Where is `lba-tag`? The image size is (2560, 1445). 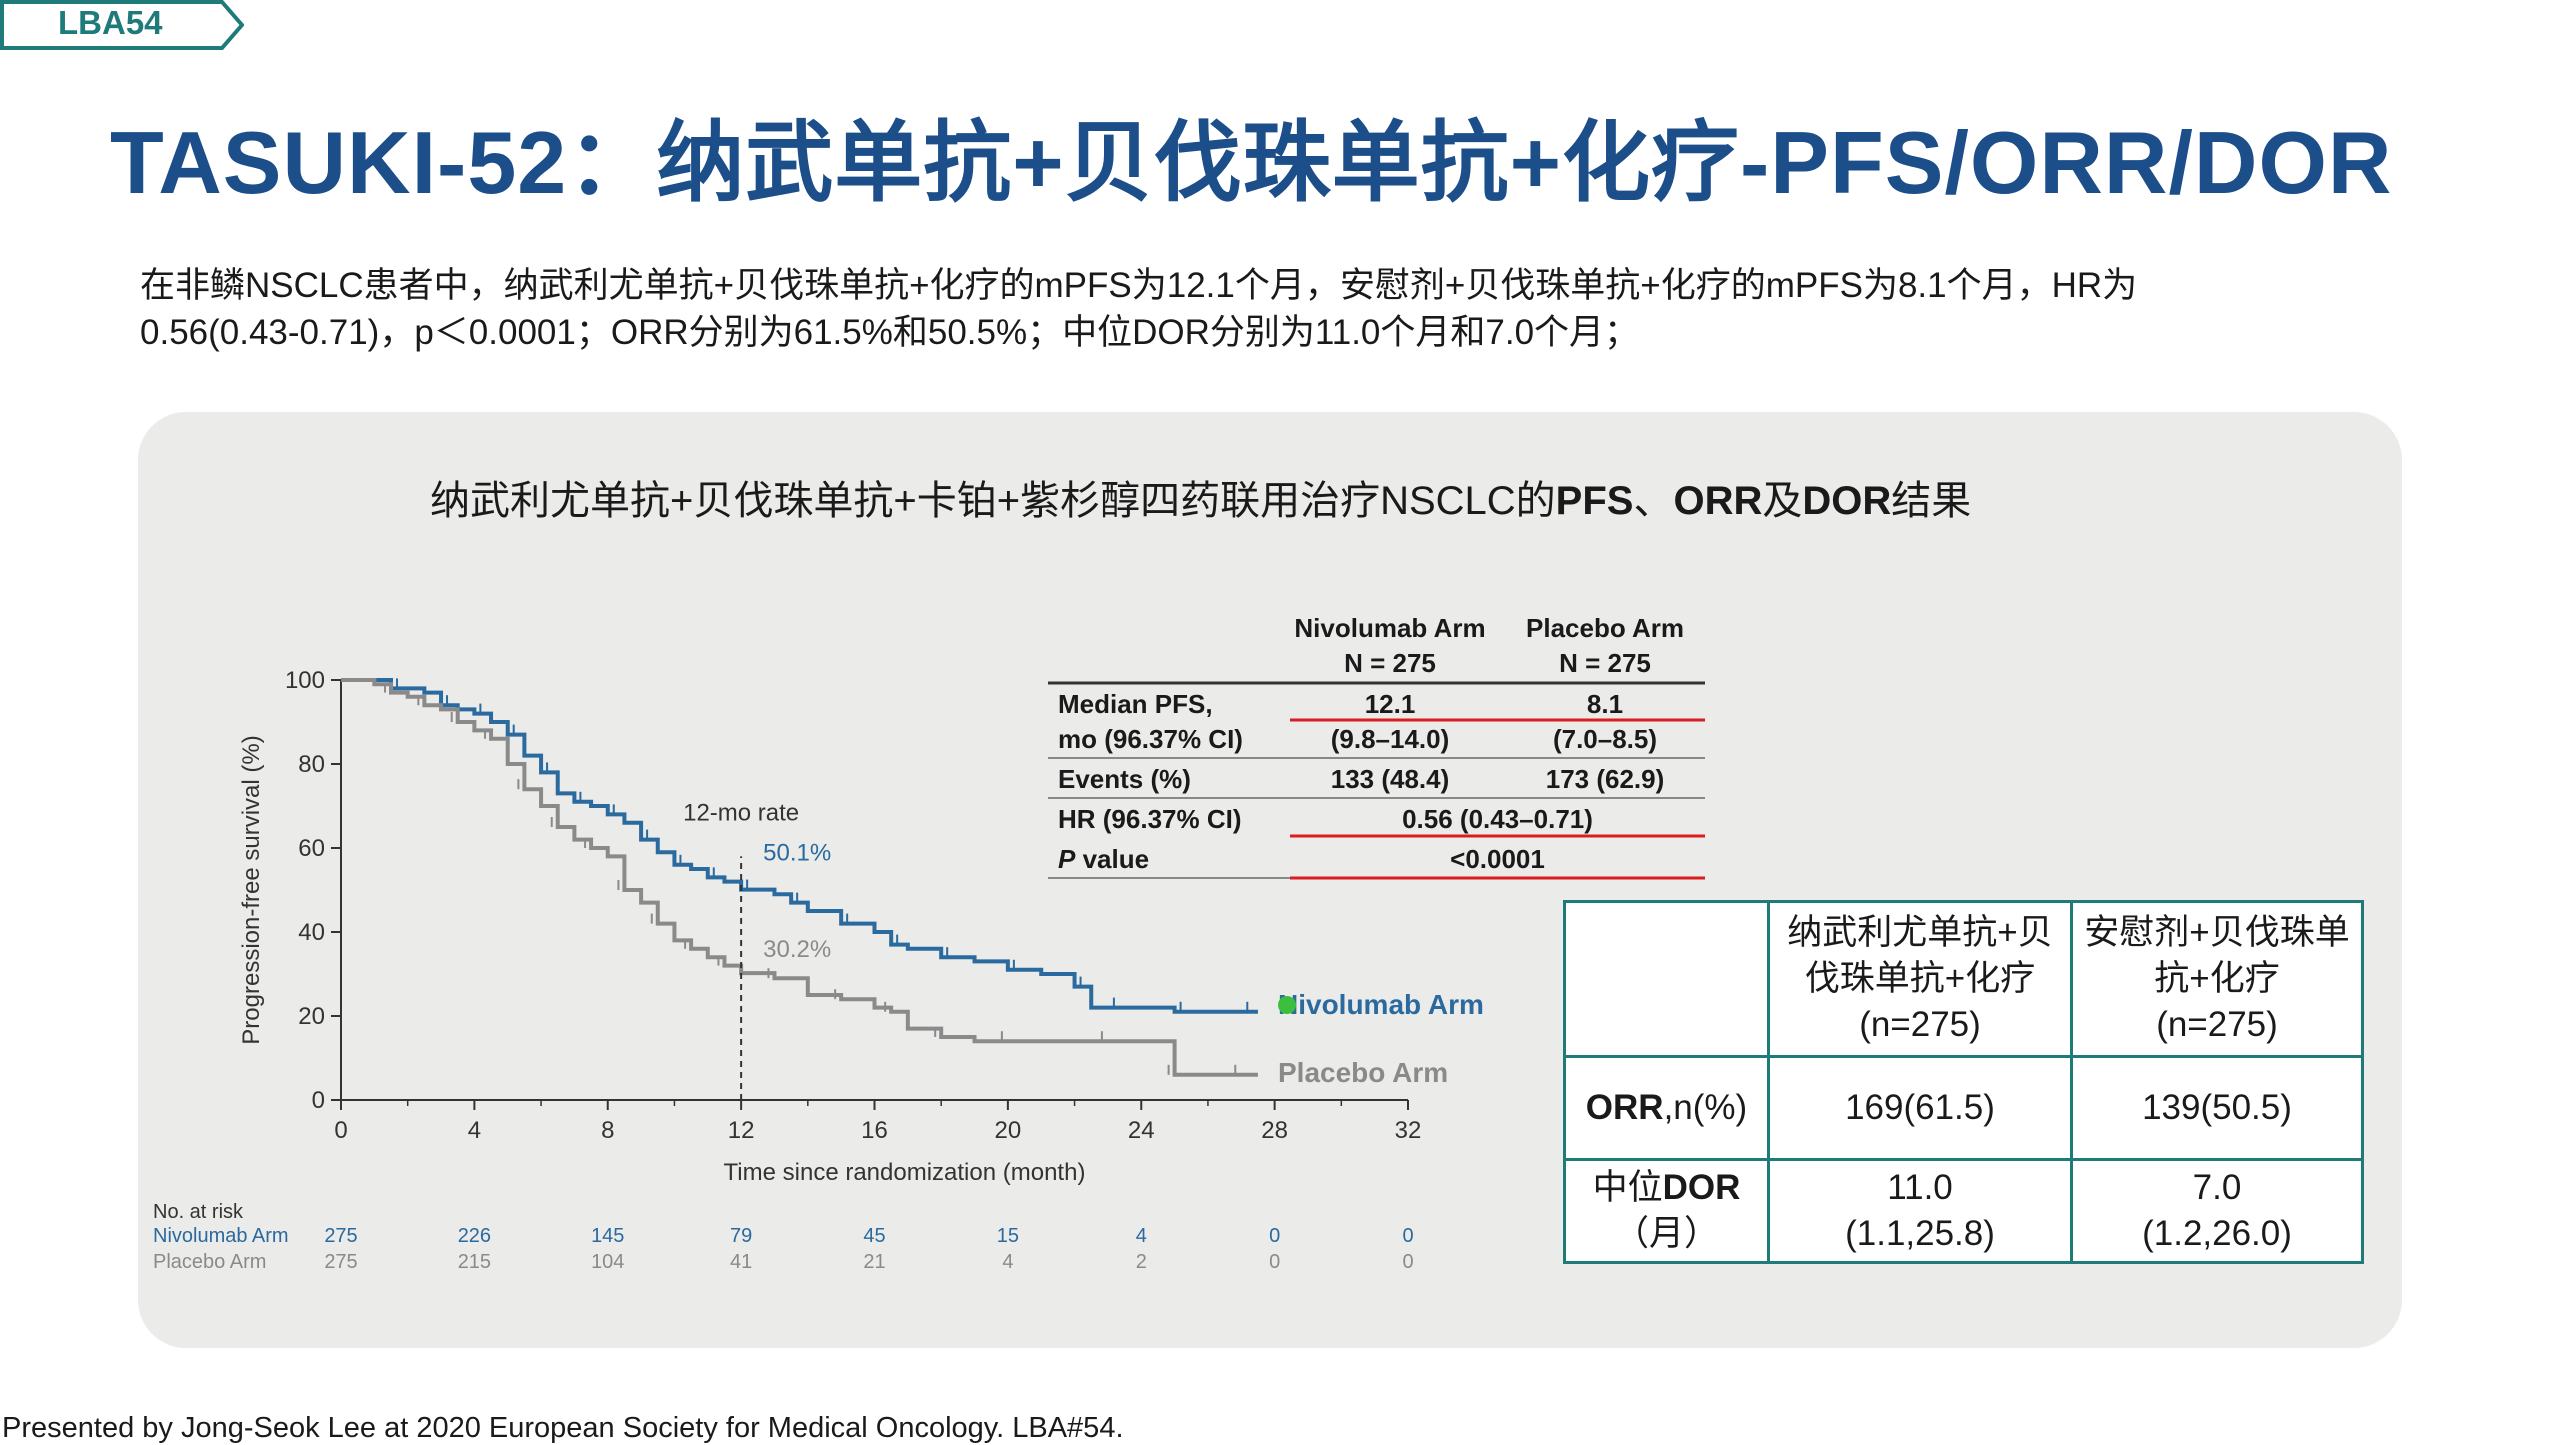
lba-tag is located at coordinates (122, 25).